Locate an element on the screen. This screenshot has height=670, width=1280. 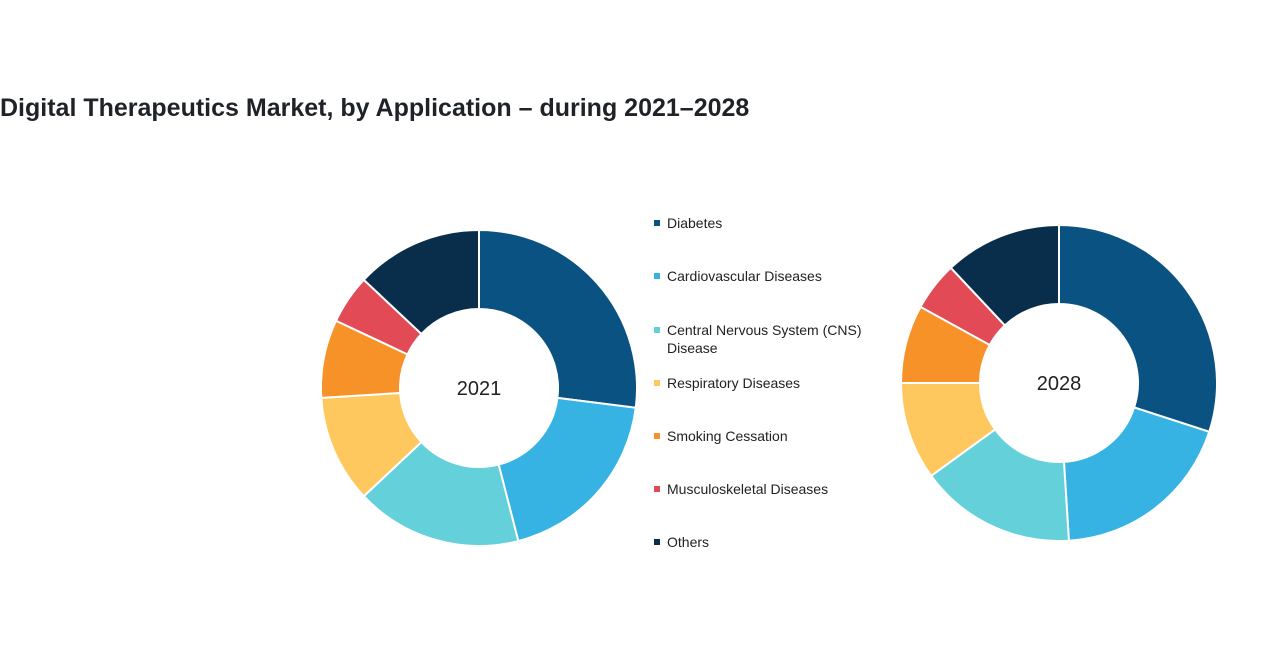
donut-chart-2028: 2028 is located at coordinates (1058, 382).